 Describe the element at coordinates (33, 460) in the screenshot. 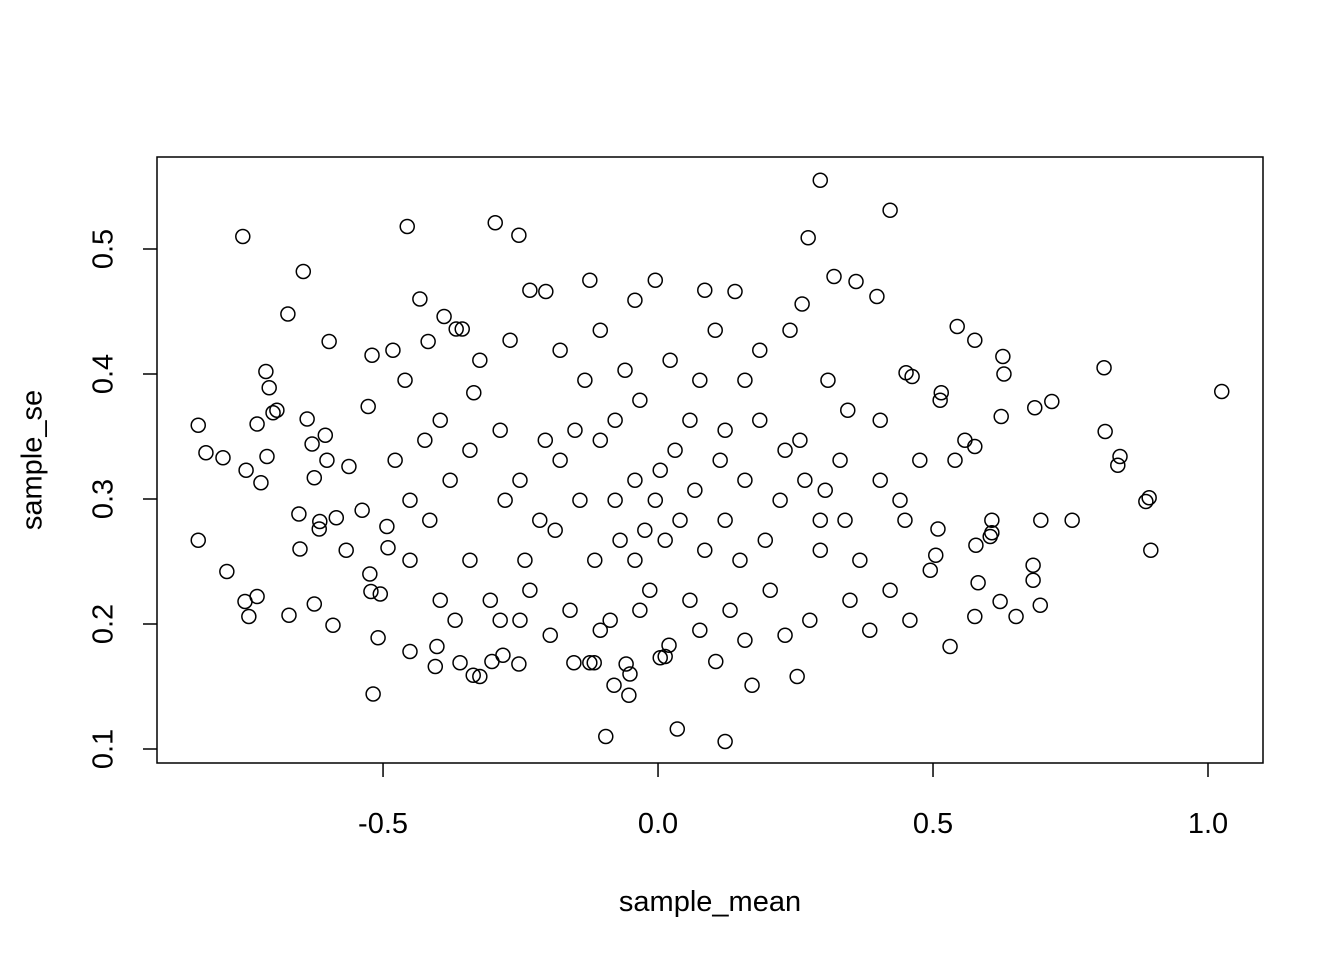

I see `y-axis-label: sample_se` at that location.